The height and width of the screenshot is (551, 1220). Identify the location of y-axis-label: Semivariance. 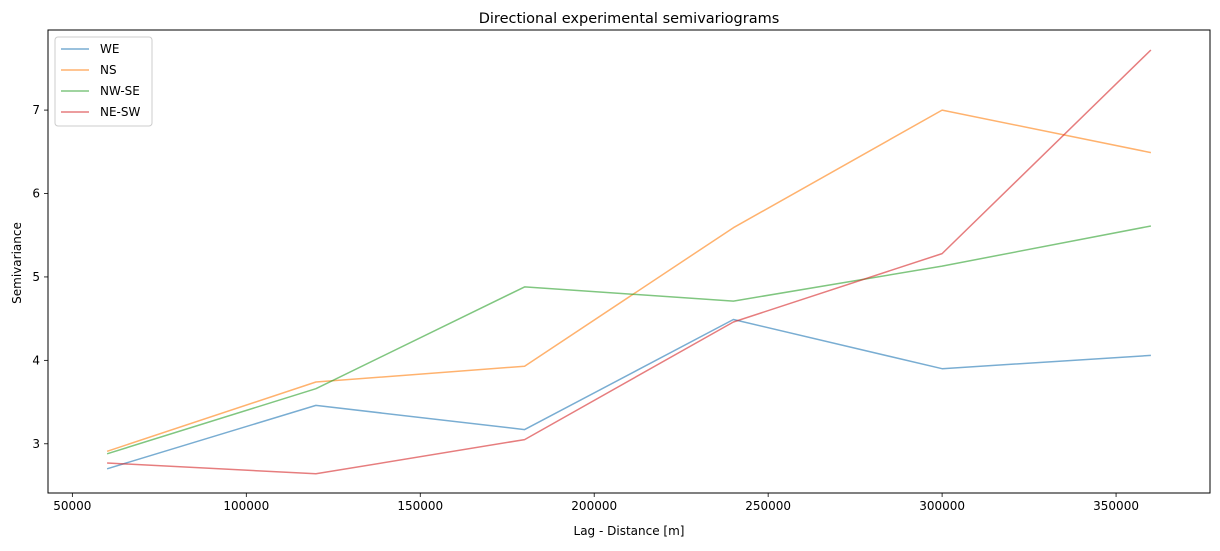
(17, 263).